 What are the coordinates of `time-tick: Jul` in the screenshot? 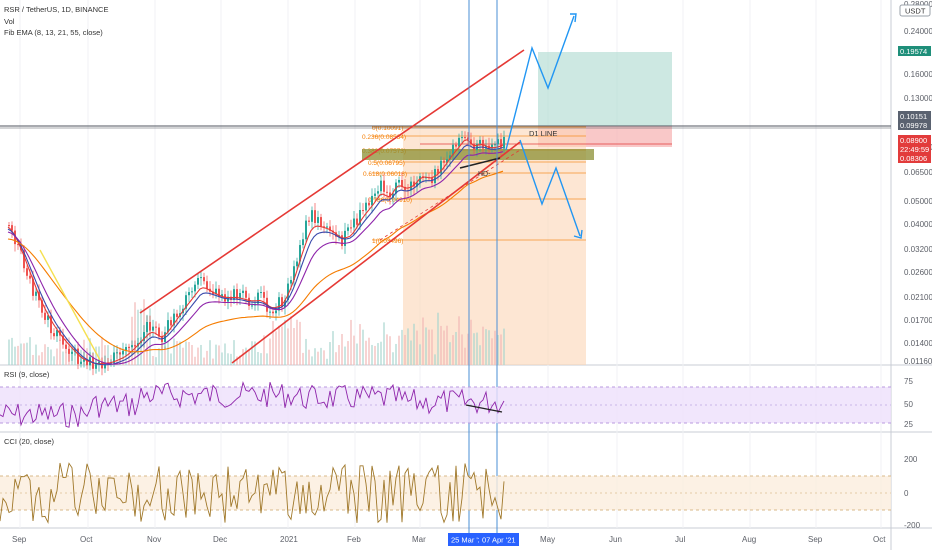 It's located at (680, 539).